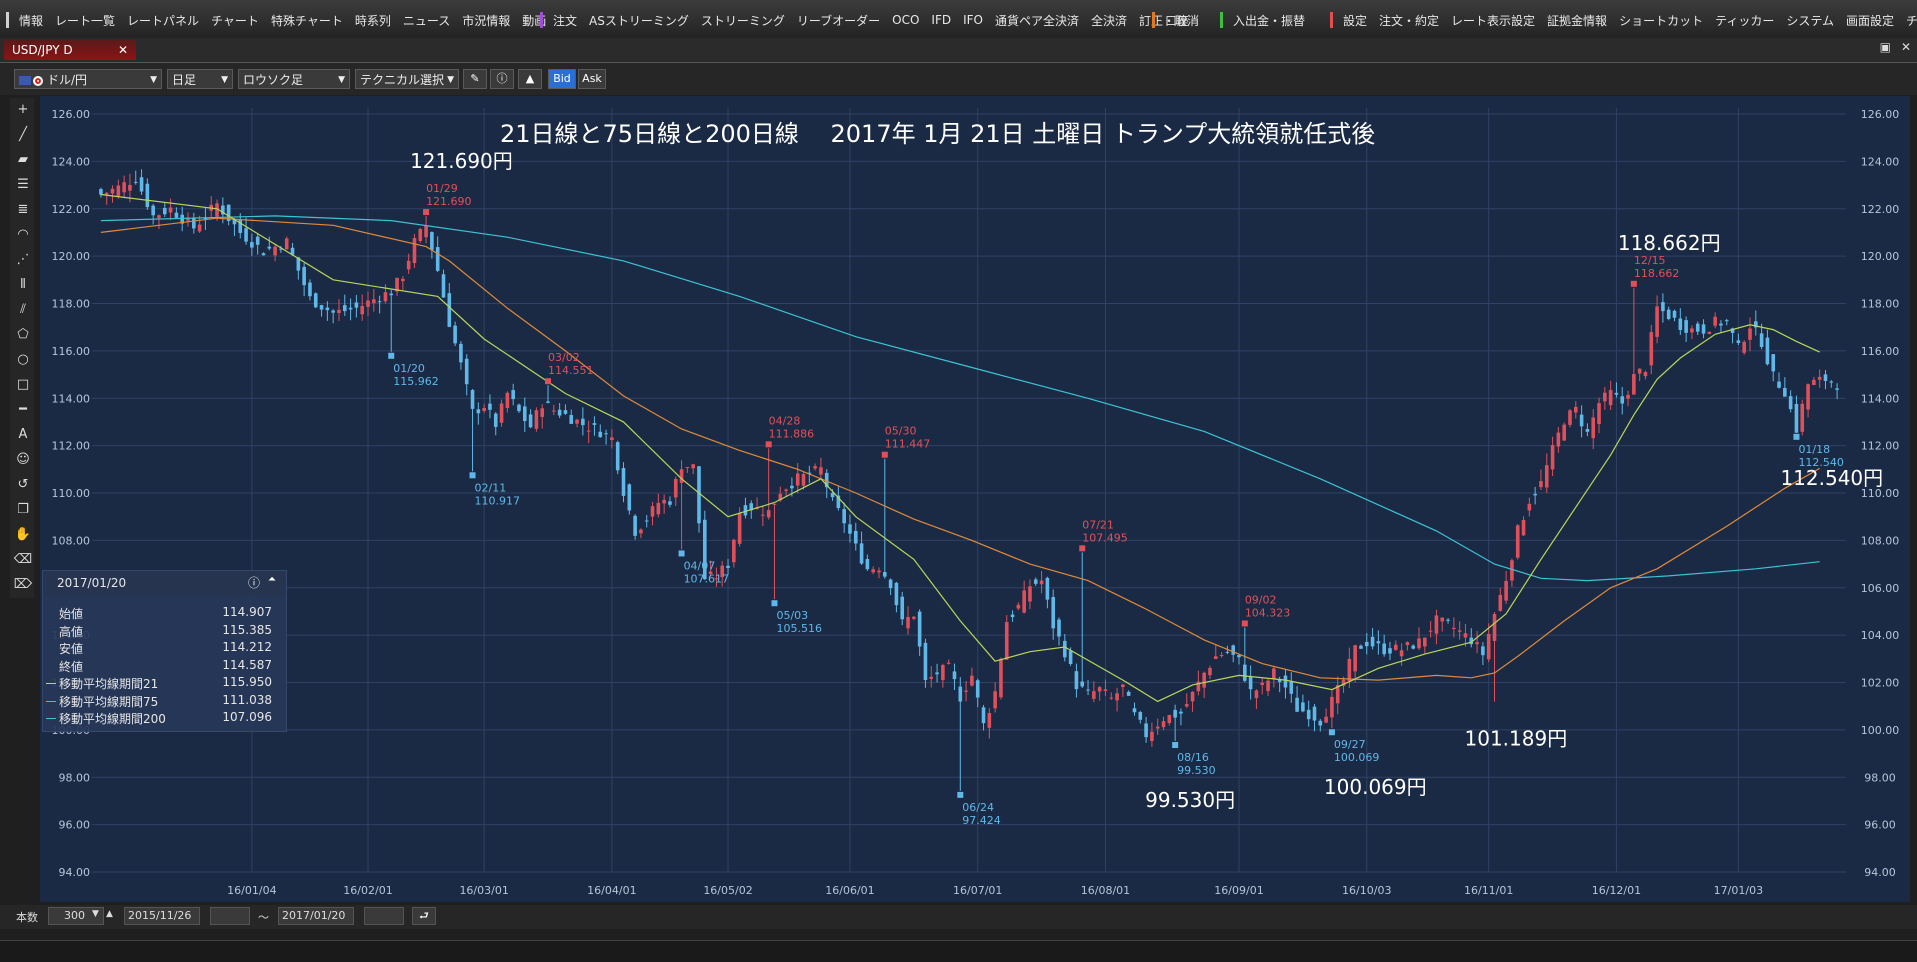  Describe the element at coordinates (475, 79) in the screenshot. I see `pen-icon: ✎` at that location.